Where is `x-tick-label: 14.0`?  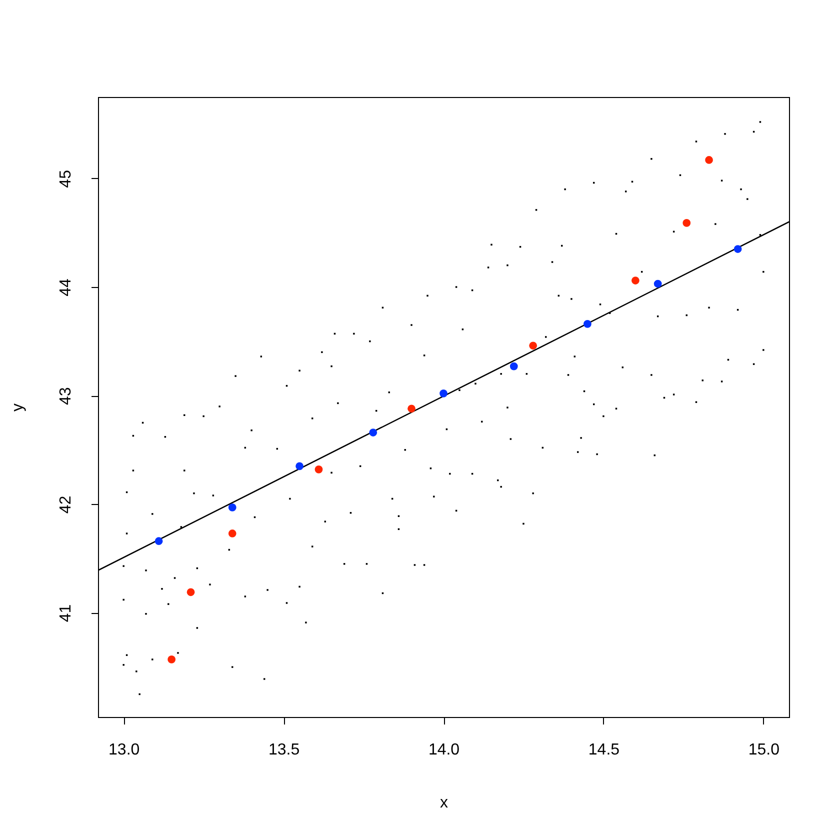 x-tick-label: 14.0 is located at coordinates (444, 750).